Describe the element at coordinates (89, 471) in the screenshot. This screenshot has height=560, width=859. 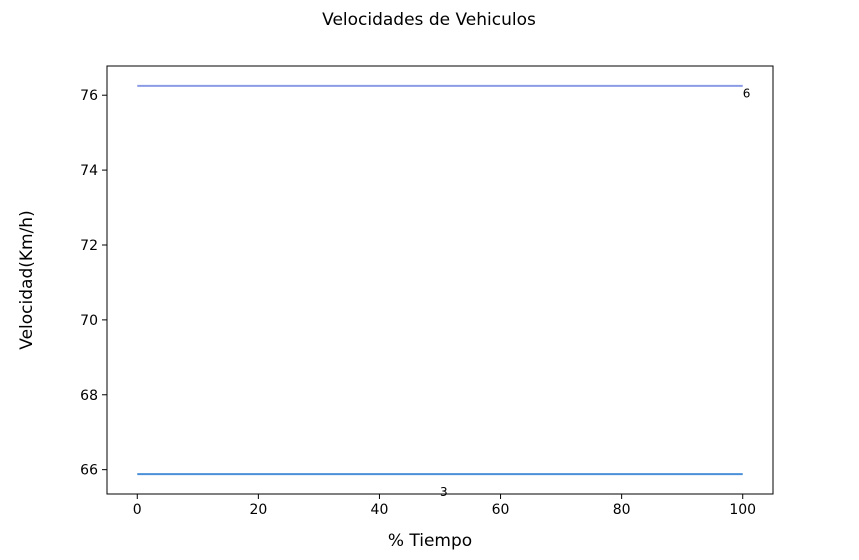
I see `y-tick-label: 66` at that location.